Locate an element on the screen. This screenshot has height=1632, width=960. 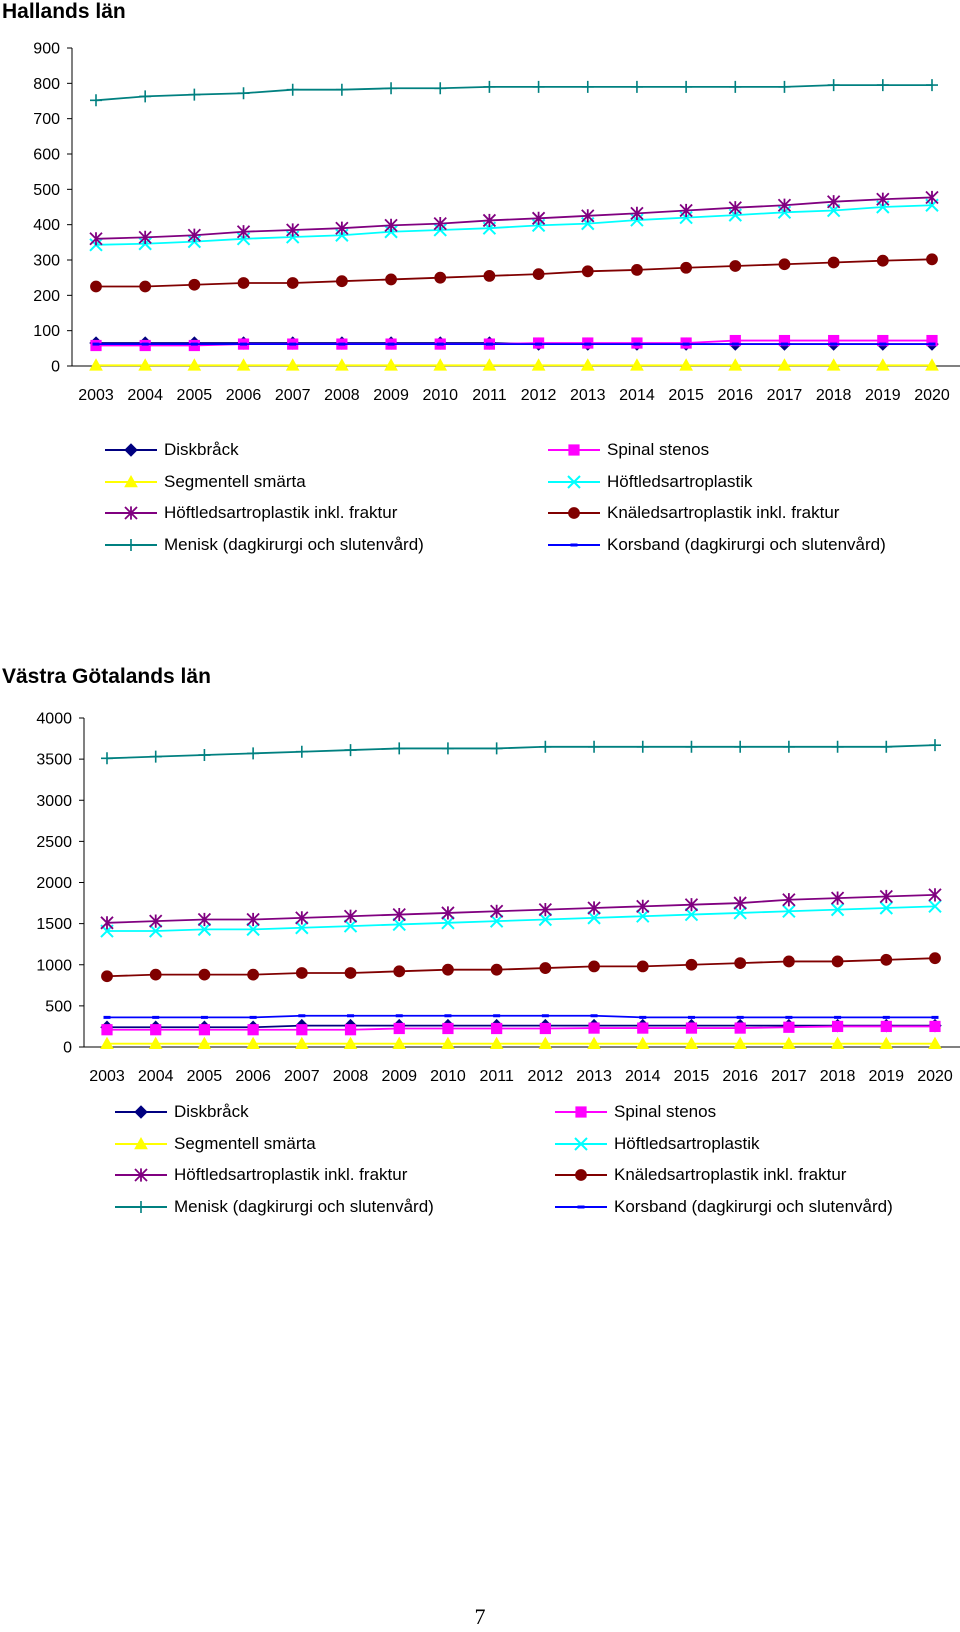
y-tick-label: 4000 is located at coordinates (54, 719).